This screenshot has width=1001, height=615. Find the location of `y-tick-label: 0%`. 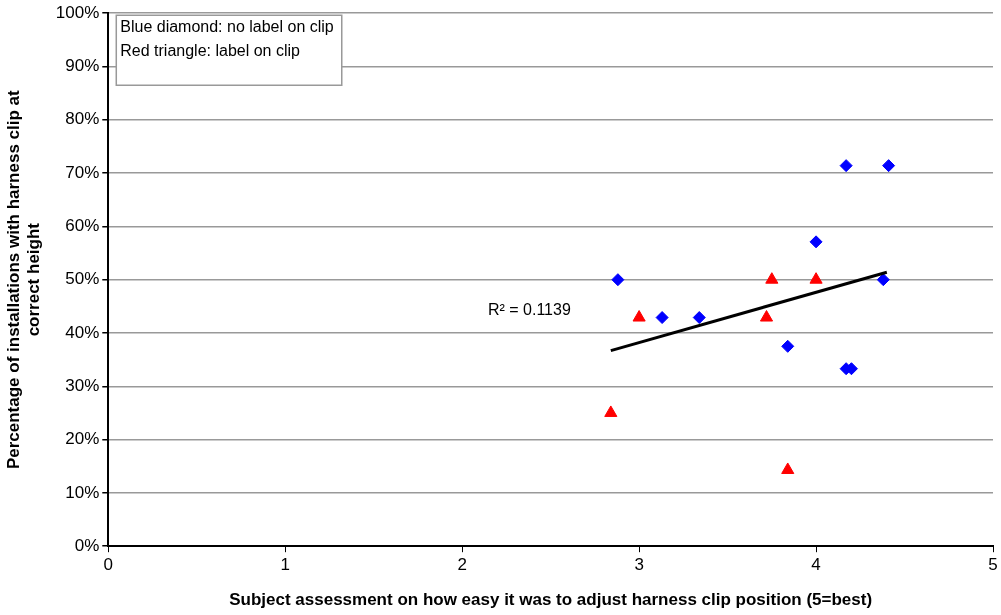

y-tick-label: 0% is located at coordinates (87, 545).